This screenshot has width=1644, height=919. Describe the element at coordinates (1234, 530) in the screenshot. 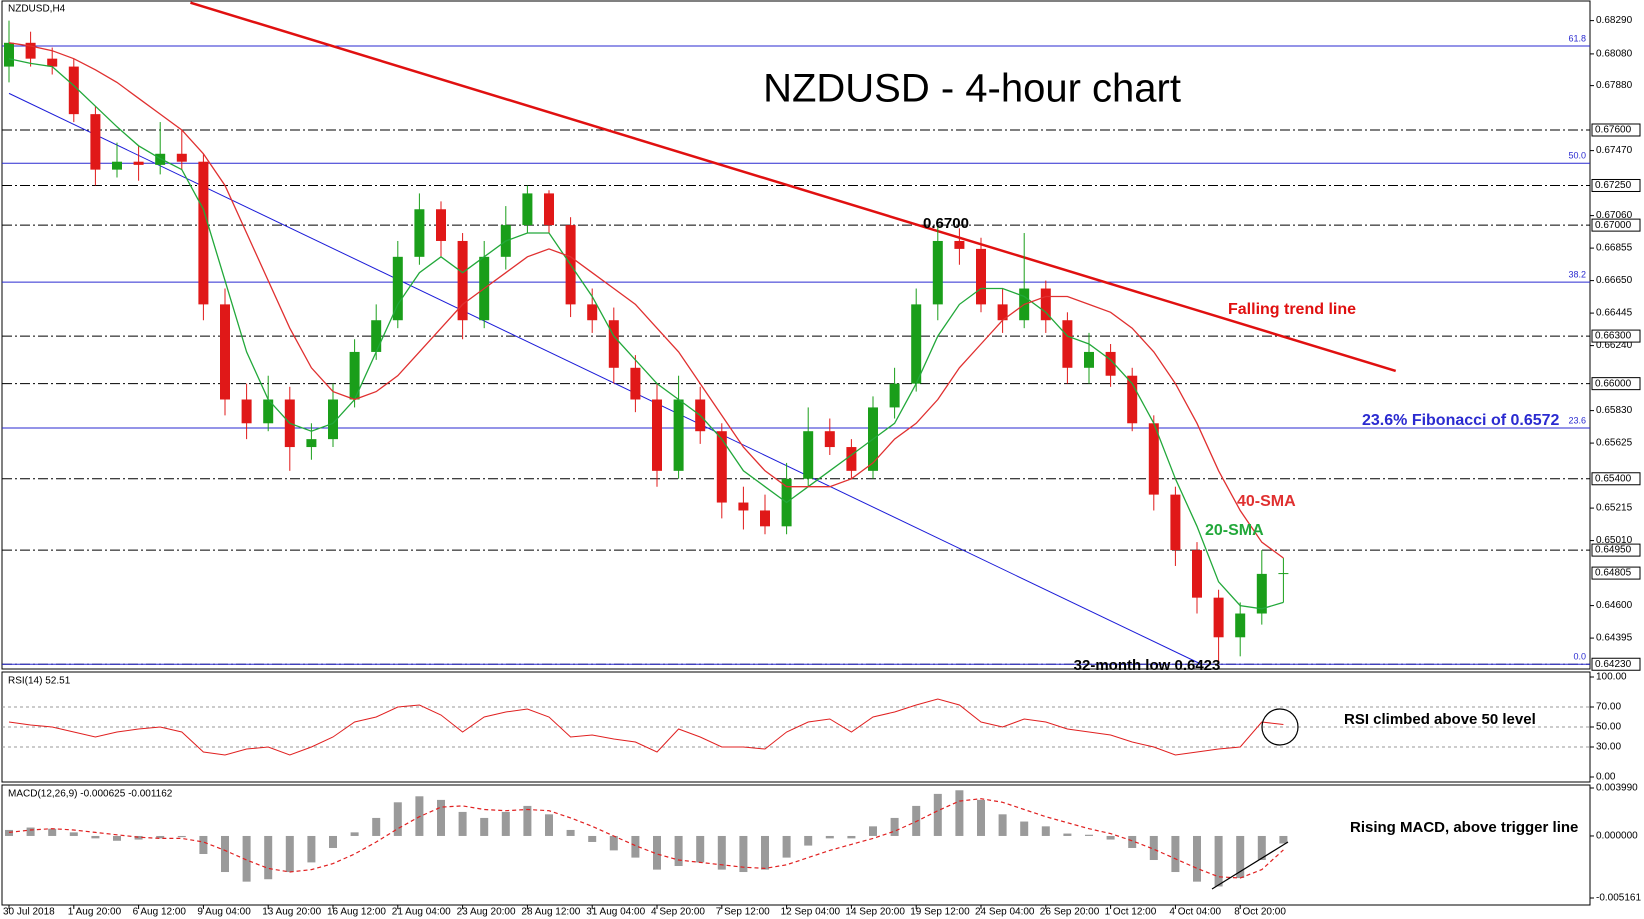

I see `annotation: 20-SMA` at that location.